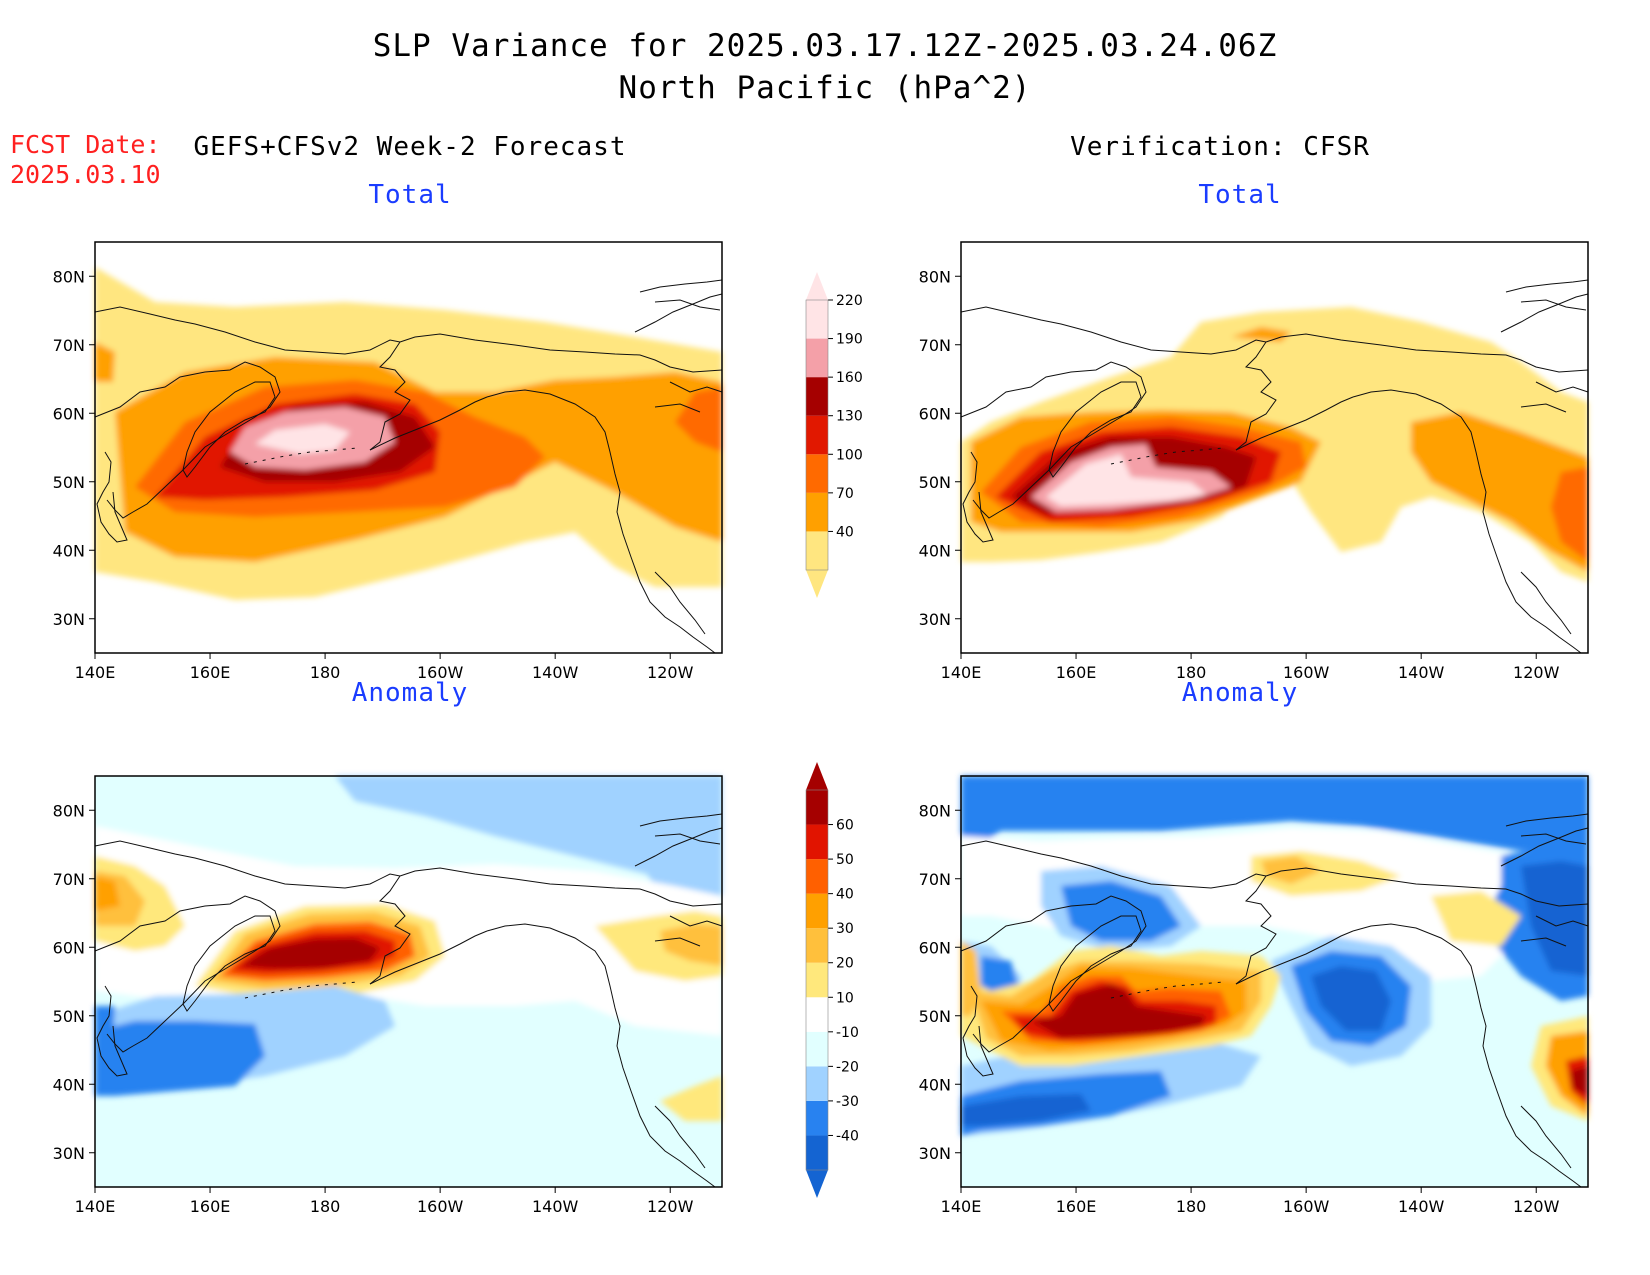  What do you see at coordinates (849, 340) in the screenshot?
I see `colorbar-label: 190` at bounding box center [849, 340].